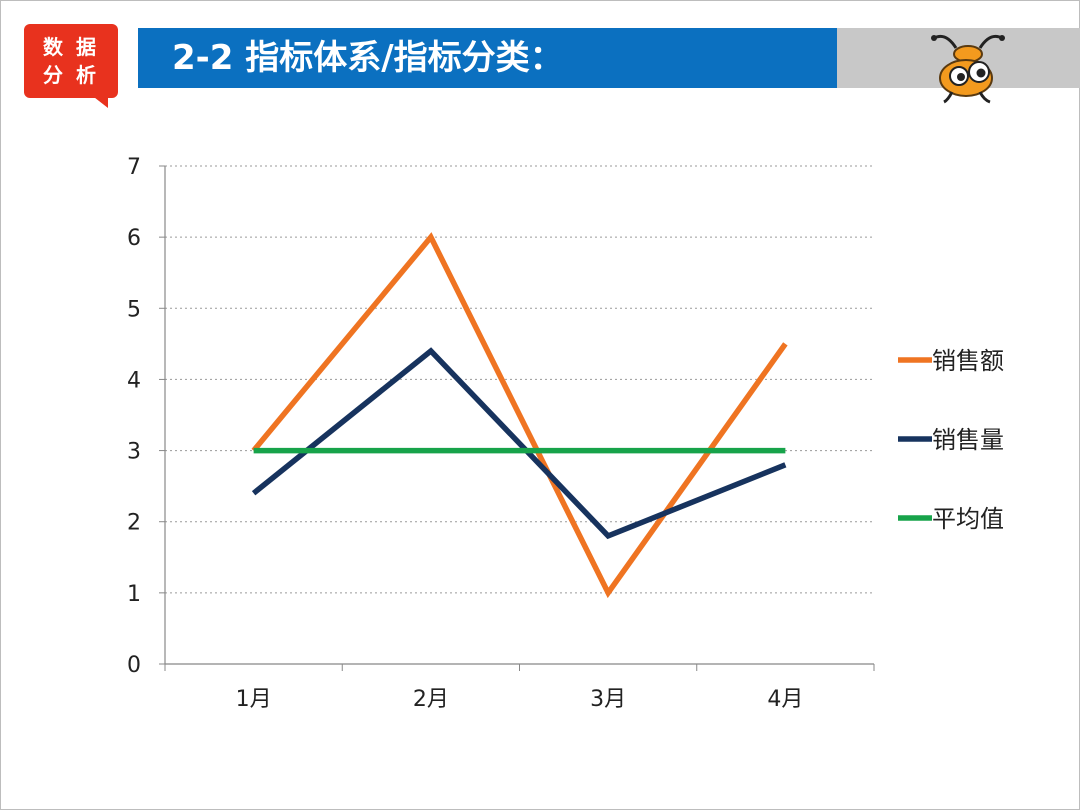  Describe the element at coordinates (254, 699) in the screenshot. I see `x-tick-label: 1月` at that location.